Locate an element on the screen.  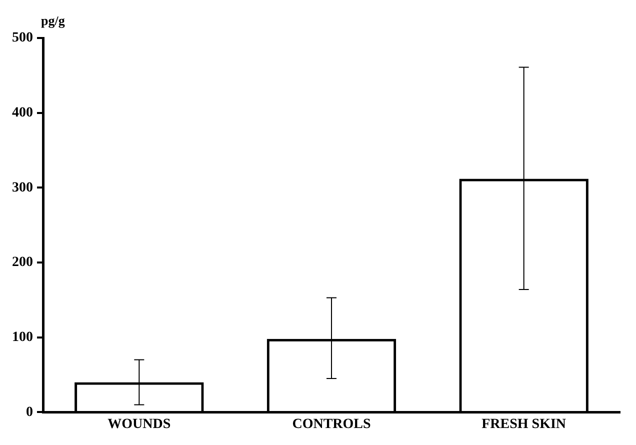
y-tick-label: 400 is located at coordinates (22, 112).